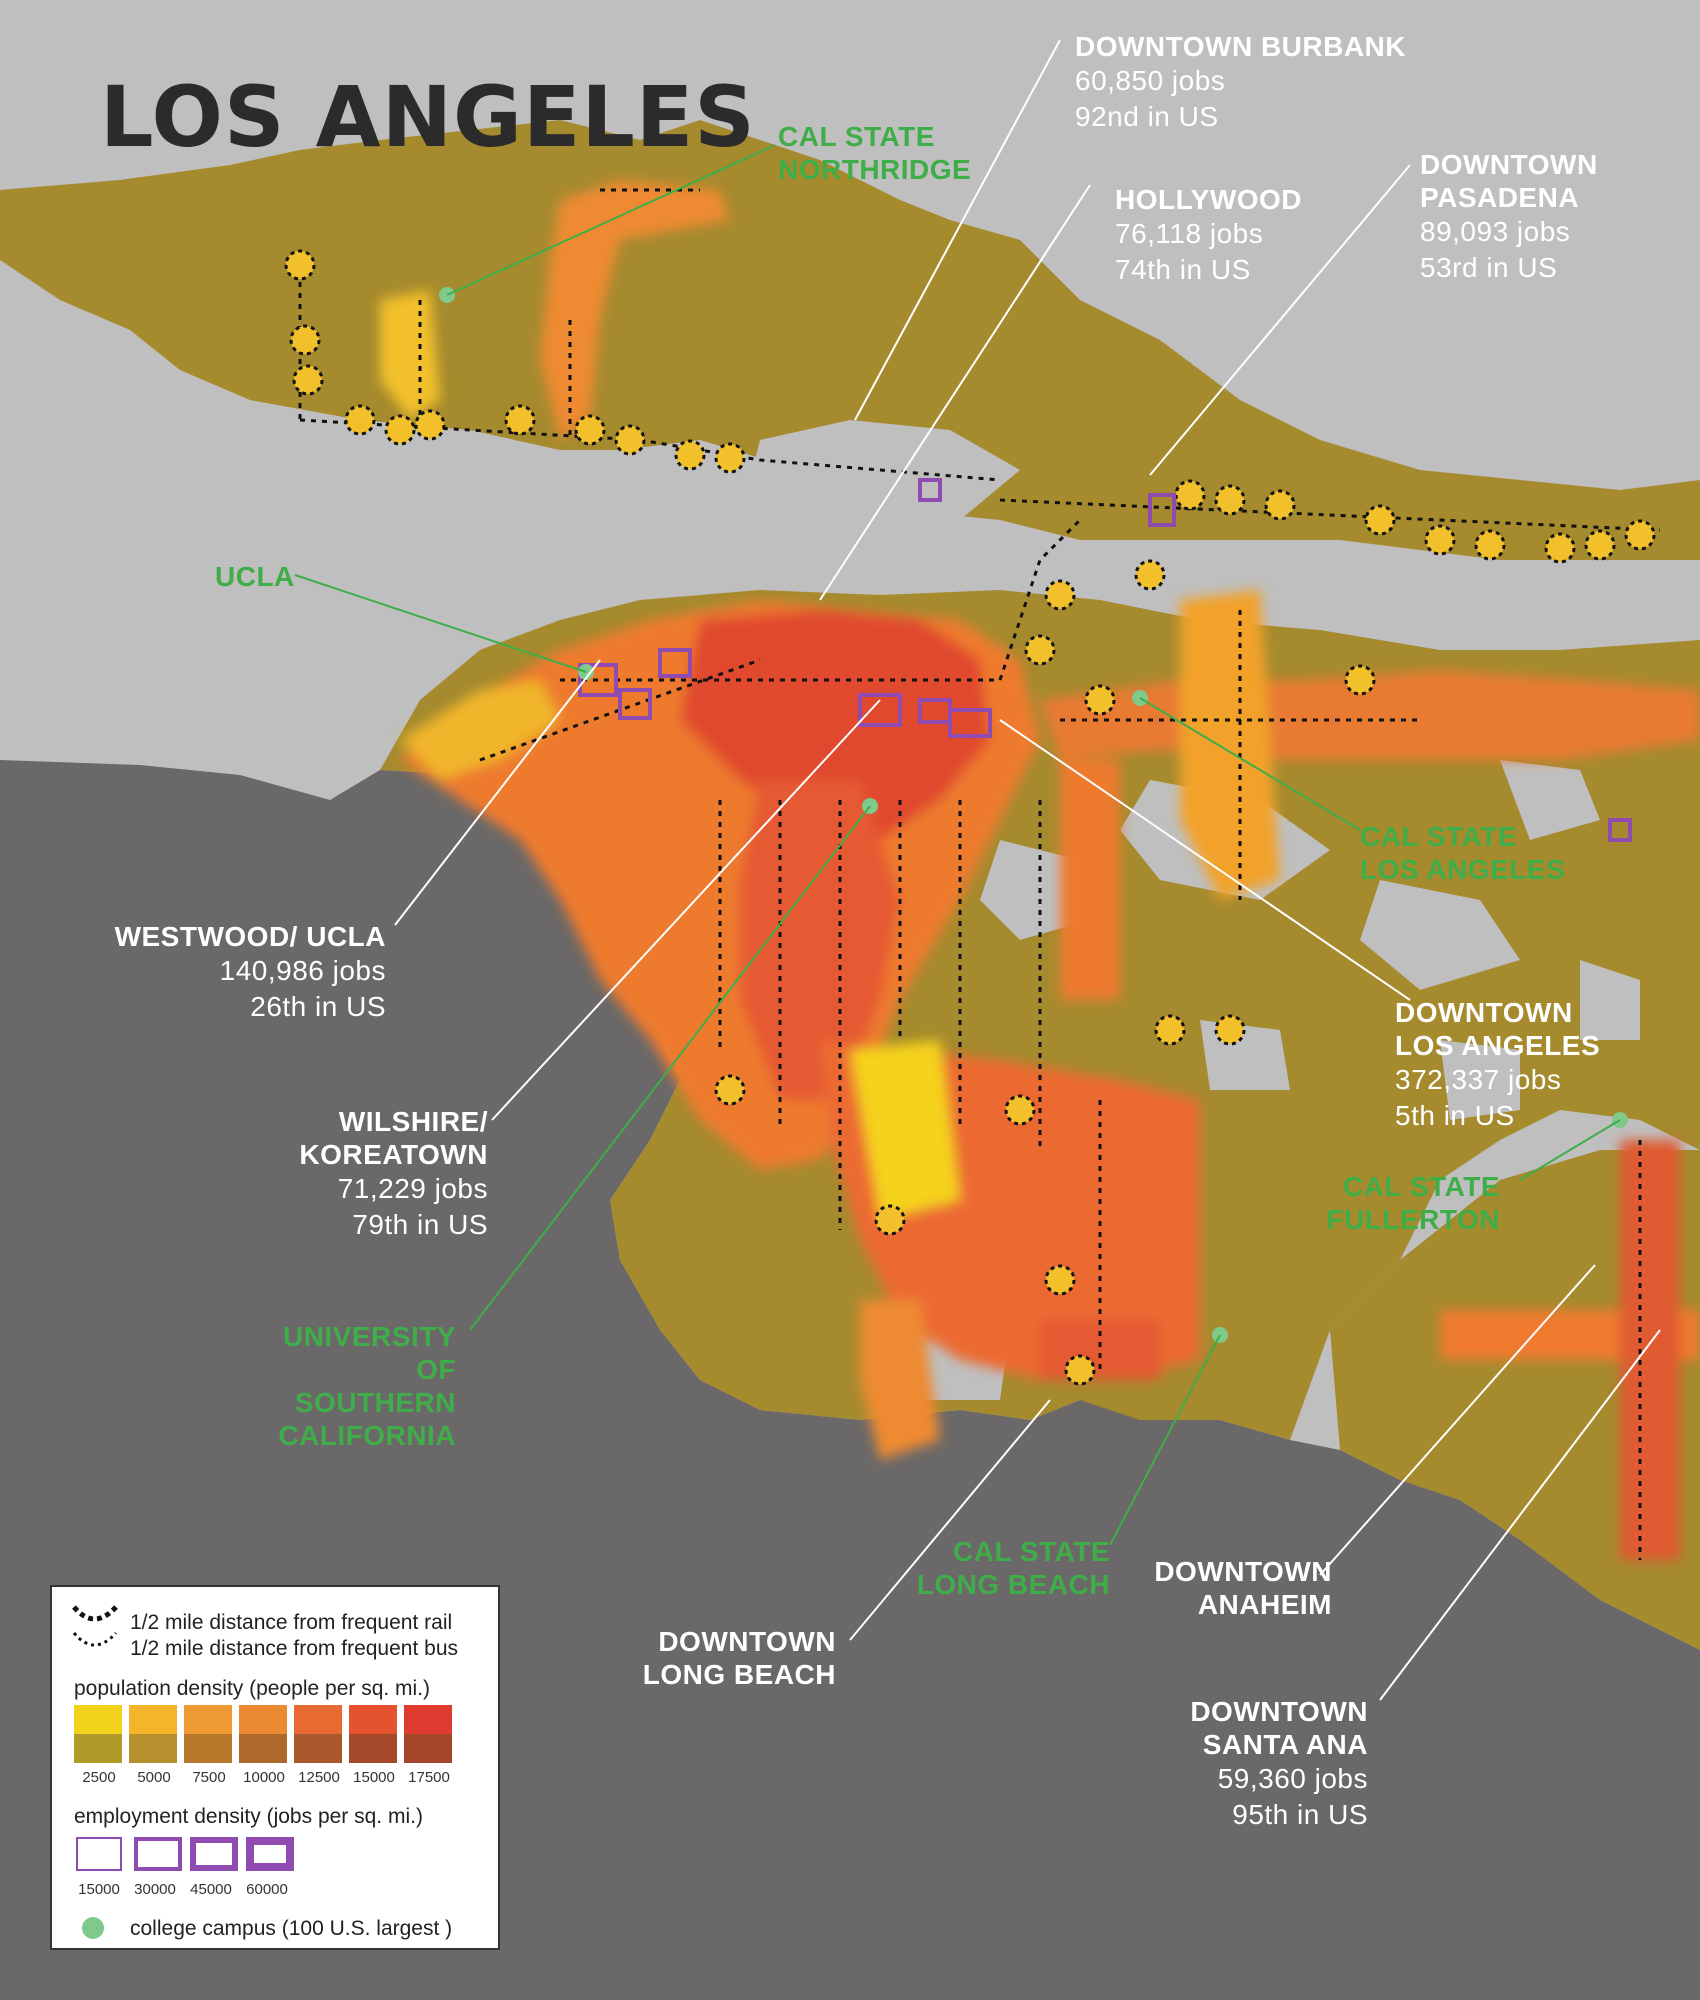  I want to click on burbank-rank: 92nd in US, so click(1147, 116).